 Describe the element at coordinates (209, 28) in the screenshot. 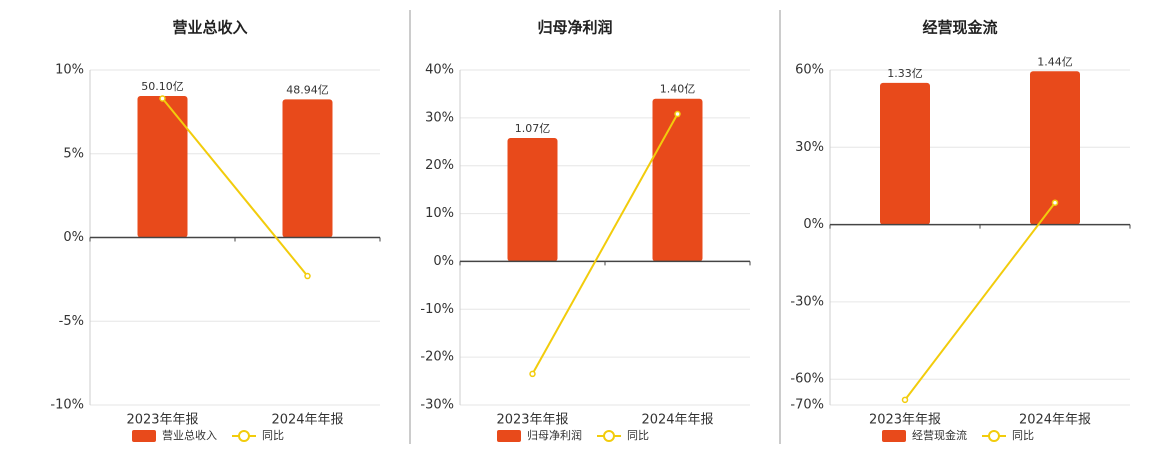

I see `chart-title: 营业总收入` at that location.